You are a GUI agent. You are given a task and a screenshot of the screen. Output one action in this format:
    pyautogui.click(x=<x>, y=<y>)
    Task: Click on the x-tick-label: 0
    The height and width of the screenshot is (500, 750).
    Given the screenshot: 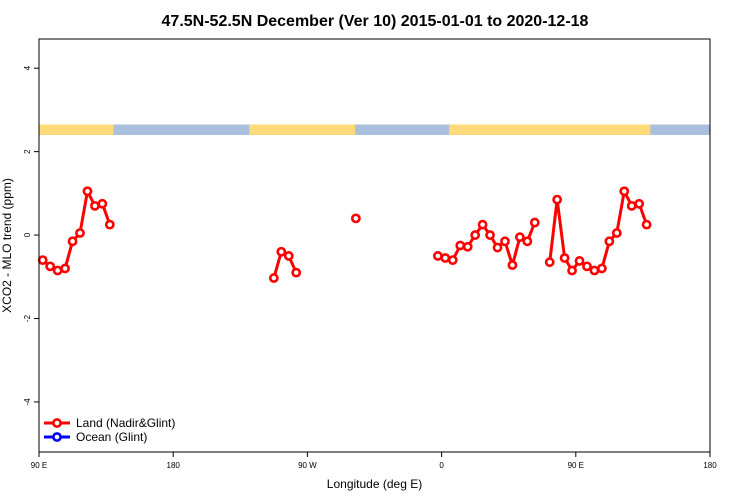 What is the action you would take?
    pyautogui.click(x=441, y=465)
    